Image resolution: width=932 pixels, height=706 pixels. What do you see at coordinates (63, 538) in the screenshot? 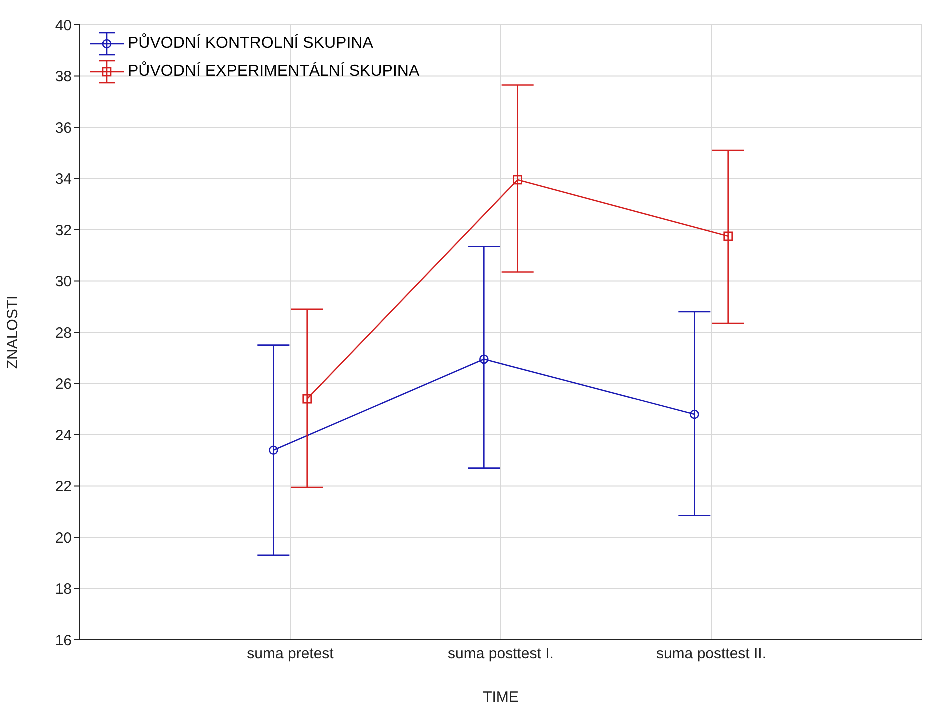
I see `y-tick-label: 20` at bounding box center [63, 538].